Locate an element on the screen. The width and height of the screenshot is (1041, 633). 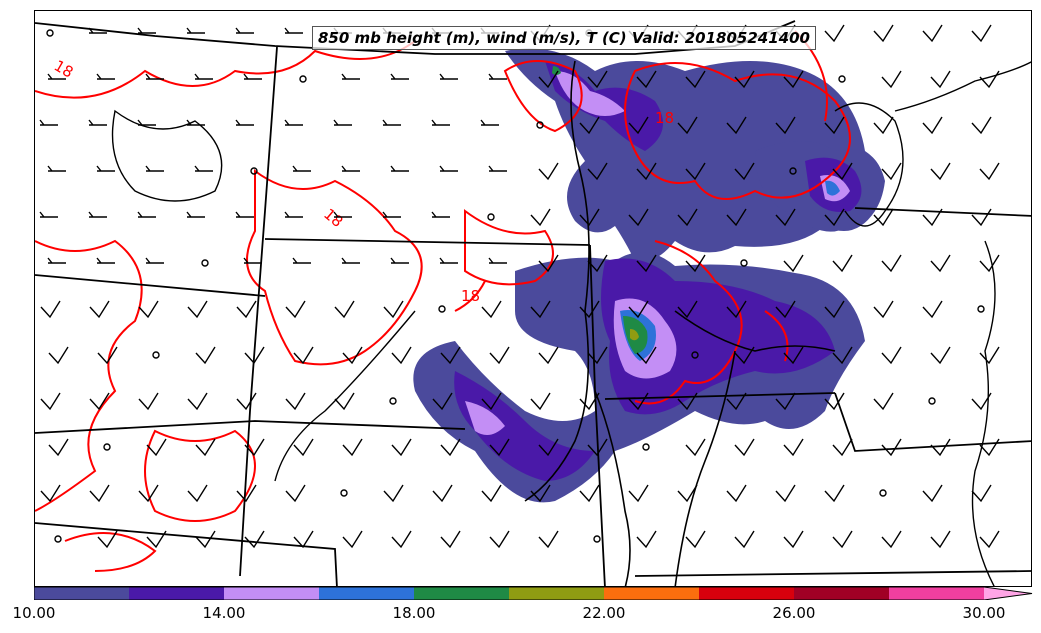
colorbar-ticks: 10.00 14.00 18.00 22.00 26.00 30.00 is located at coordinates (520, 615).